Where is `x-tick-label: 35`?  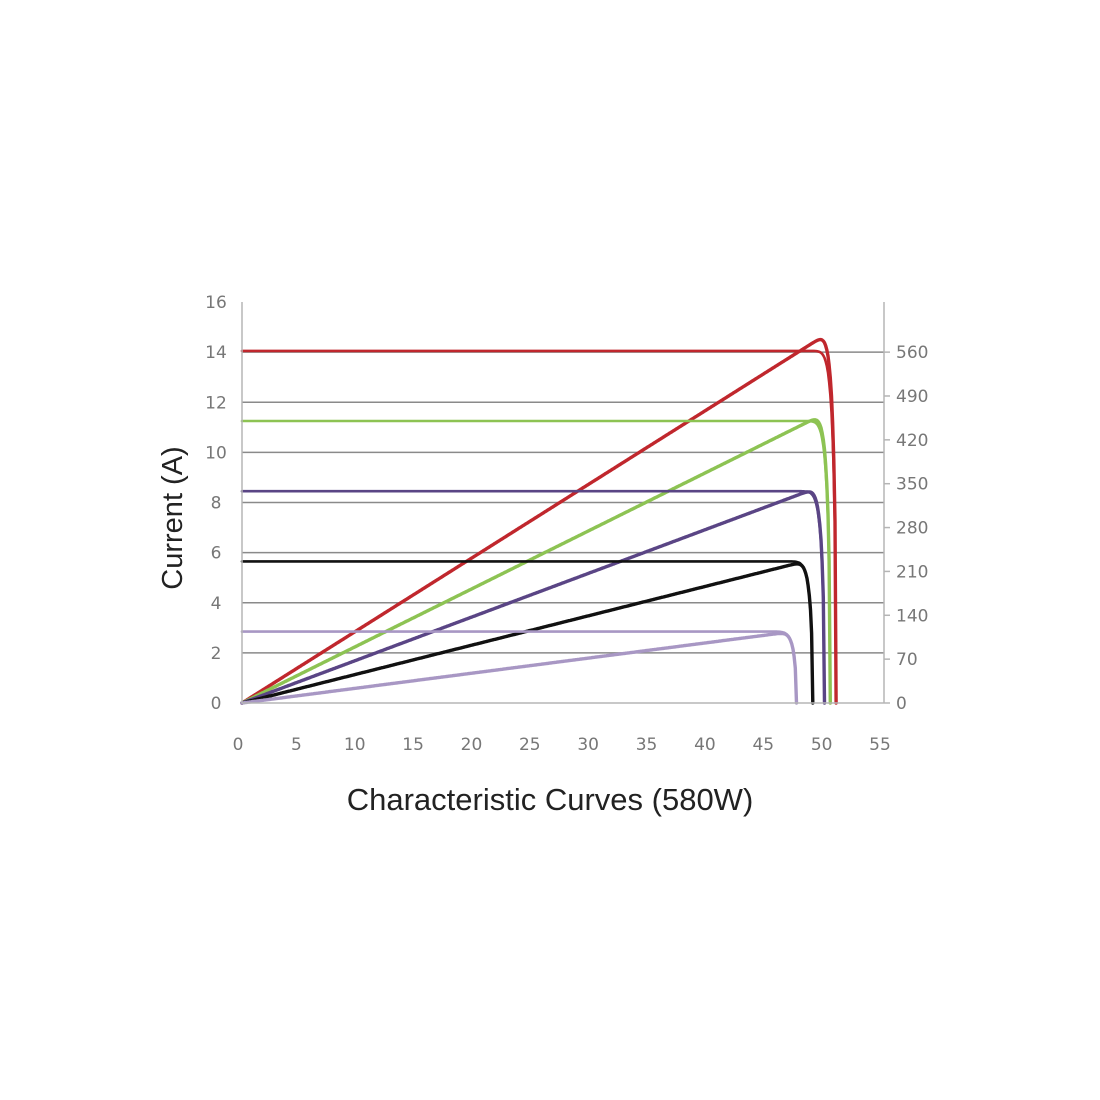 x-tick-label: 35 is located at coordinates (647, 745).